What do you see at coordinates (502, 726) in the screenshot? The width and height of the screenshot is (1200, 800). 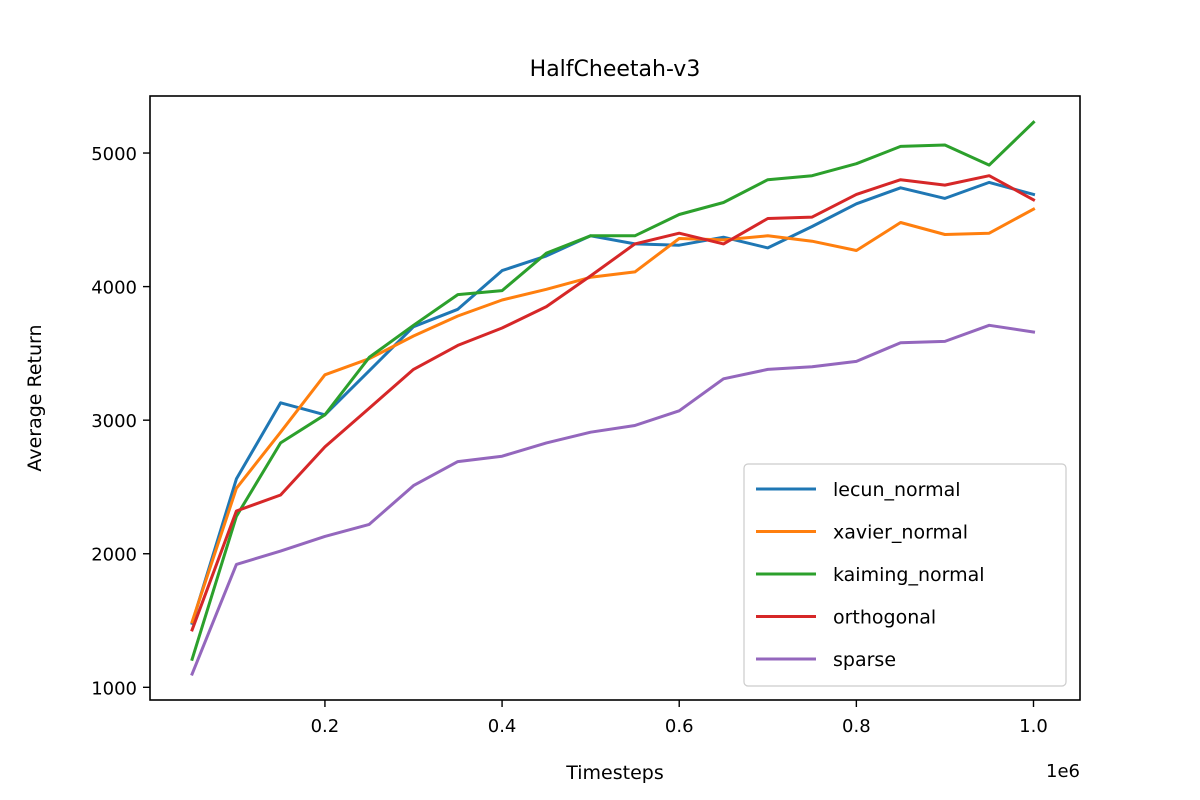 I see `x-tick-label: 0.4` at bounding box center [502, 726].